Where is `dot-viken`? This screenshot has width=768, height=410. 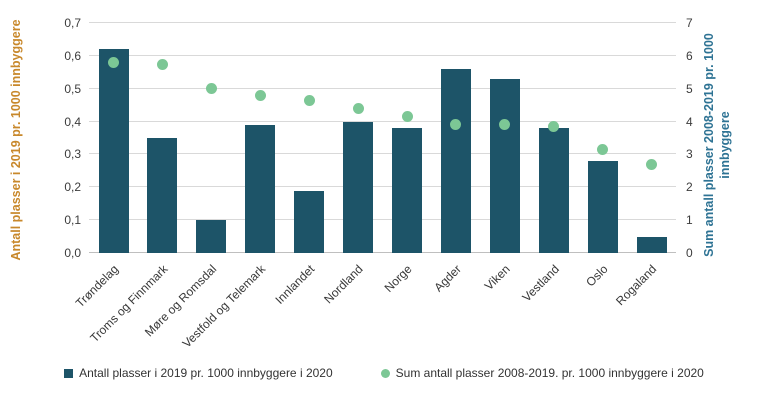 dot-viken is located at coordinates (505, 125).